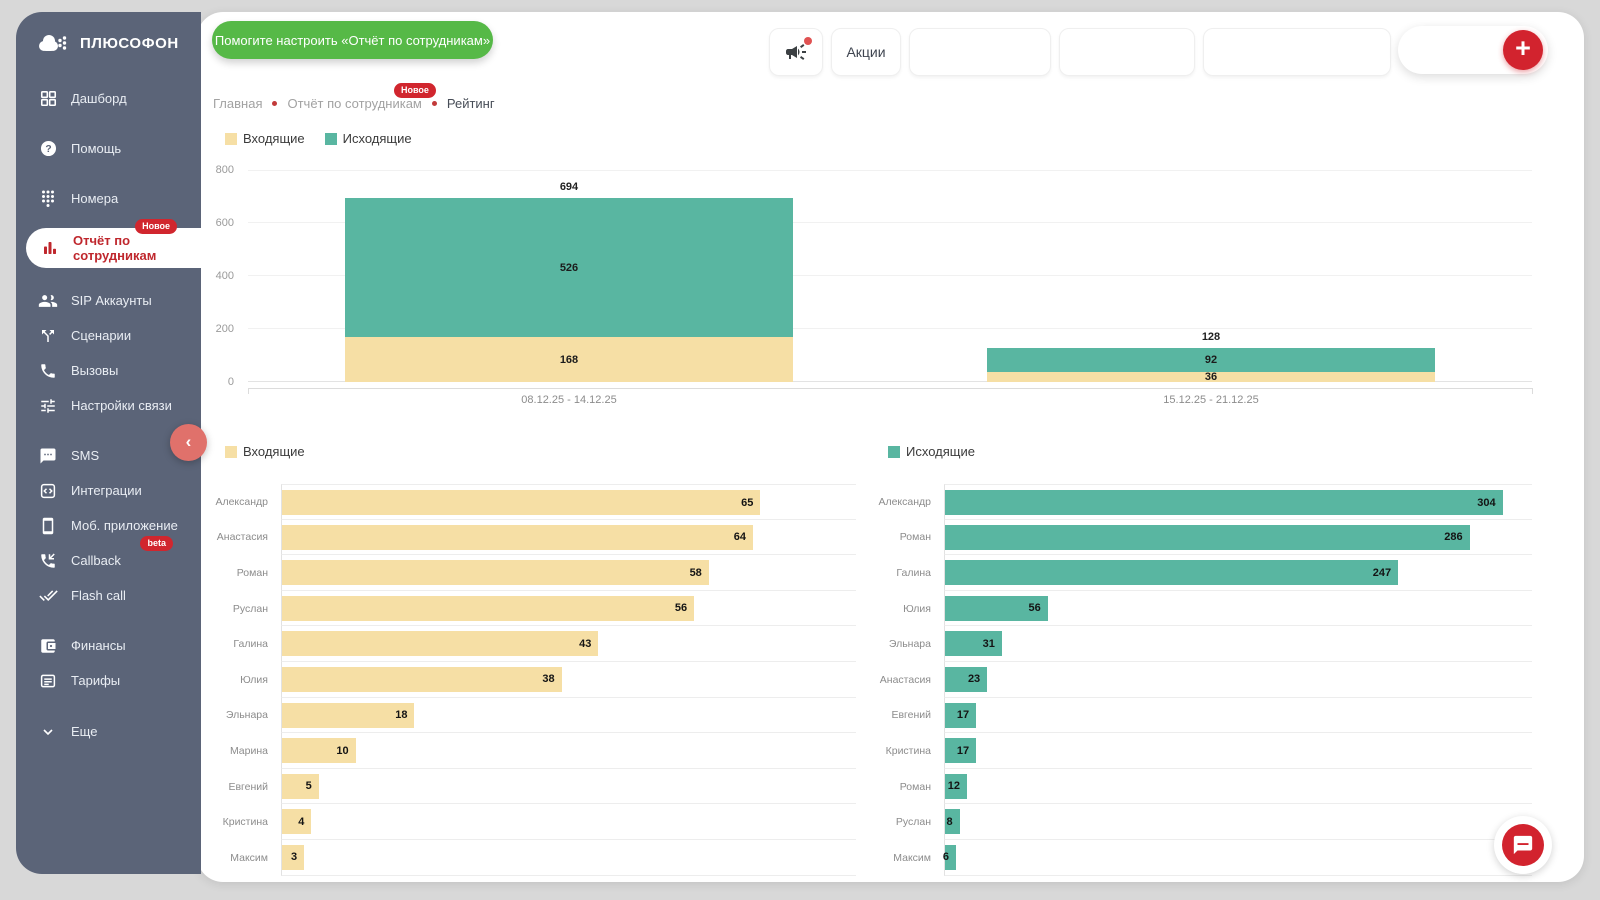 The width and height of the screenshot is (1600, 900). Describe the element at coordinates (569, 268) in the screenshot. I see `bar-segment-outgoing: 526` at that location.